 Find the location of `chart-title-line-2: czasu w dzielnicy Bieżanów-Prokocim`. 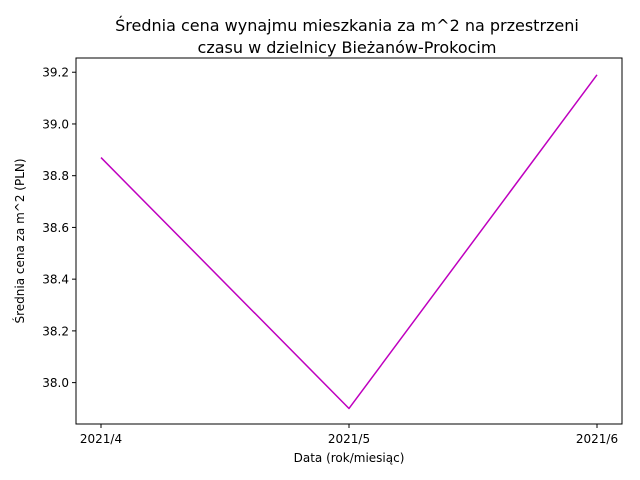

chart-title-line-2: czasu w dzielnicy Bieżanów-Prokocim is located at coordinates (347, 47).